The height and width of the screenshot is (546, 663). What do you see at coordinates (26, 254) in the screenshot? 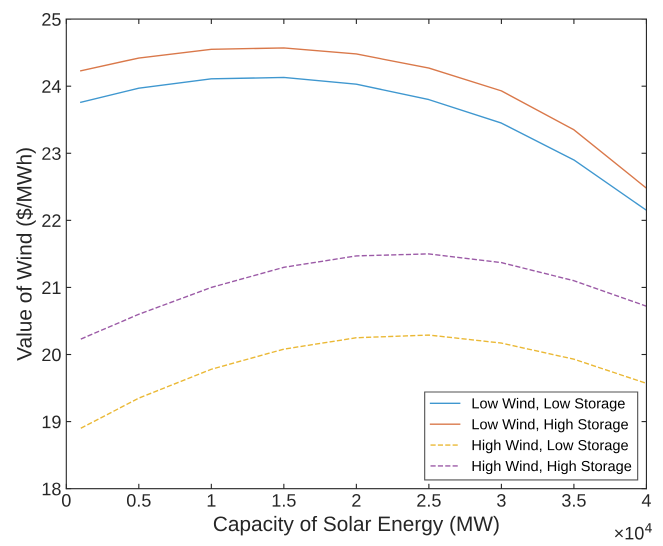
I see `y-axis-title: Value of Wind ($/MWh)` at bounding box center [26, 254].